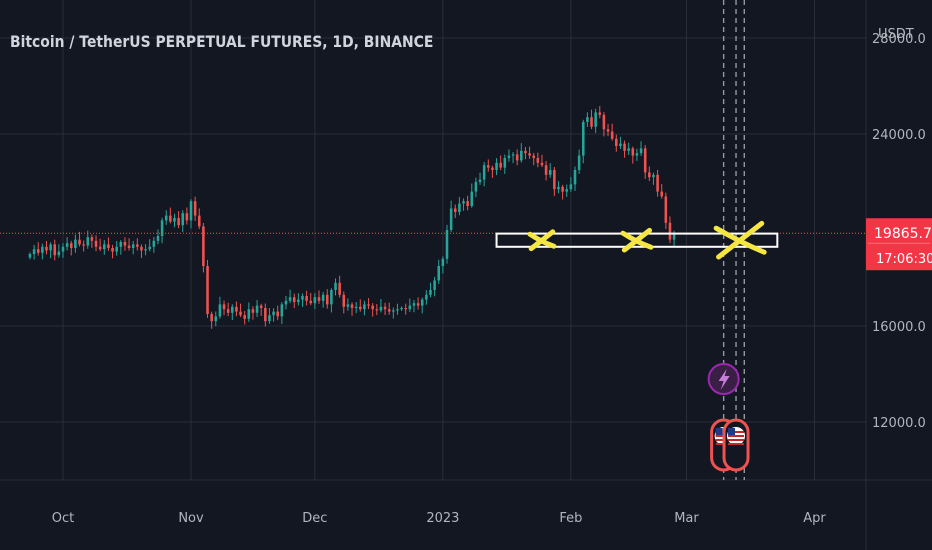 This screenshot has height=550, width=932. What do you see at coordinates (728, 417) in the screenshot?
I see `economic-events` at bounding box center [728, 417].